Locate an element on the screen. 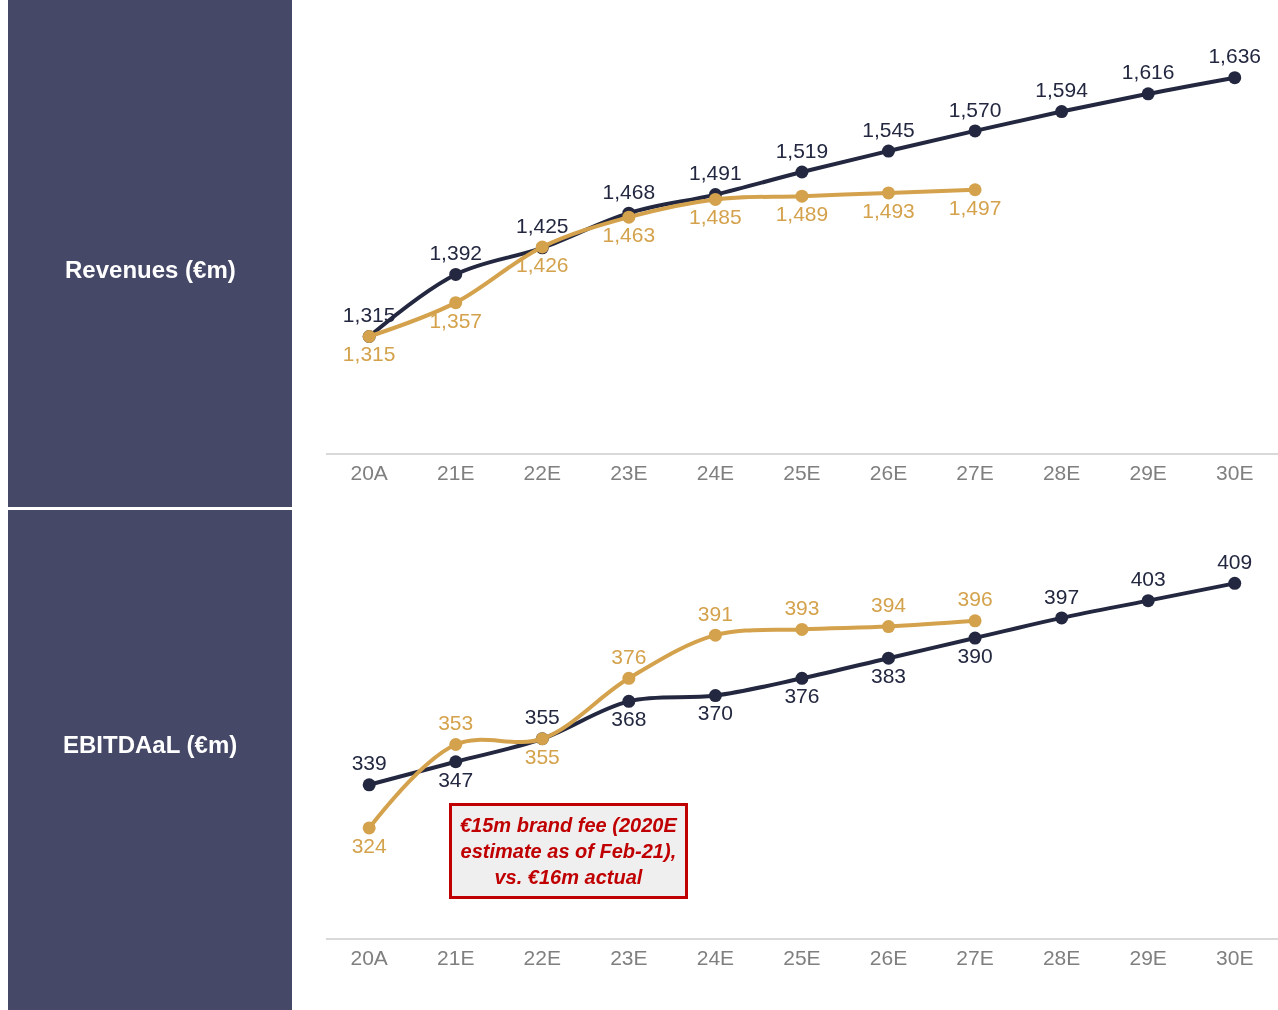 Image resolution: width=1278 pixels, height=1010 pixels. data-label: 1,489 is located at coordinates (802, 214).